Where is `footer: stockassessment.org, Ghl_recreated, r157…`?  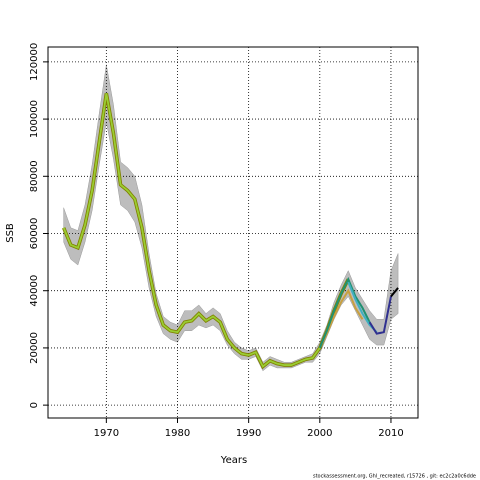
footer: stockassessment.org, Ghl_recreated, r157… is located at coordinates (394, 477).